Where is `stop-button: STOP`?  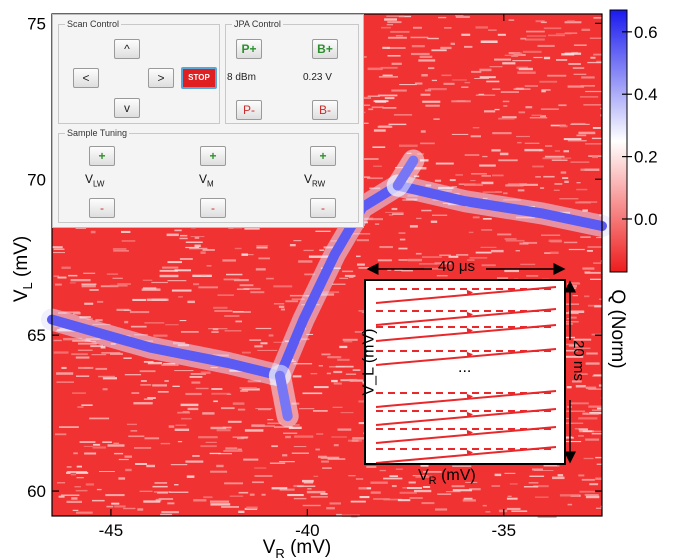
stop-button: STOP is located at coordinates (199, 78).